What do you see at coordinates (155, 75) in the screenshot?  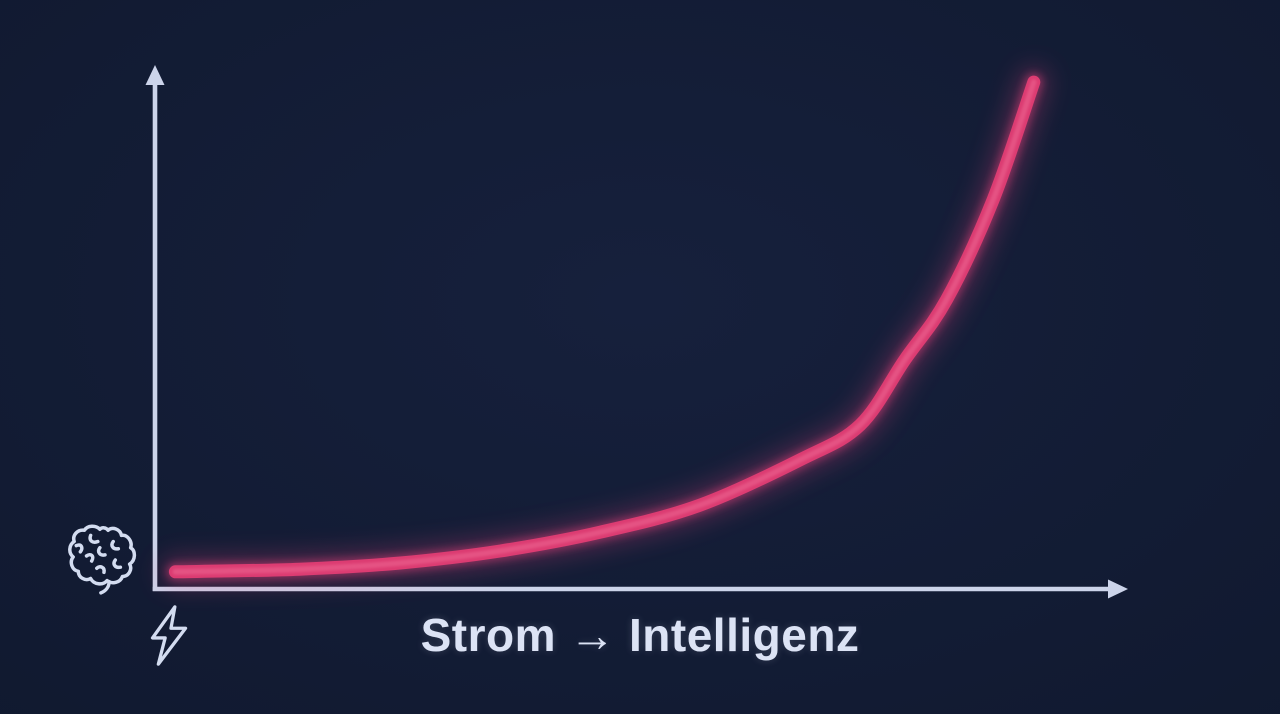 I see `y-axis-arrowhead` at bounding box center [155, 75].